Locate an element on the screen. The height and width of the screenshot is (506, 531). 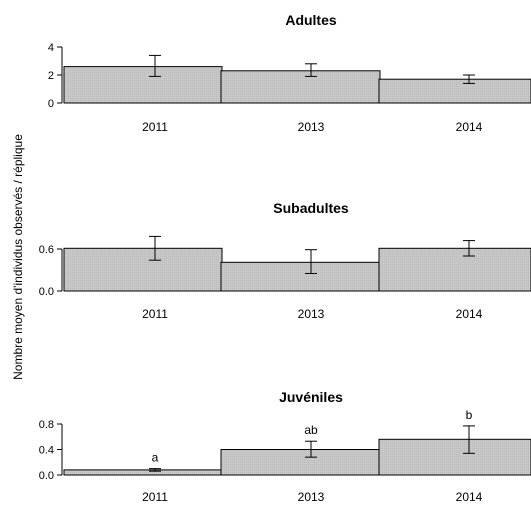
y-tick-label: 2 is located at coordinates (51, 76).